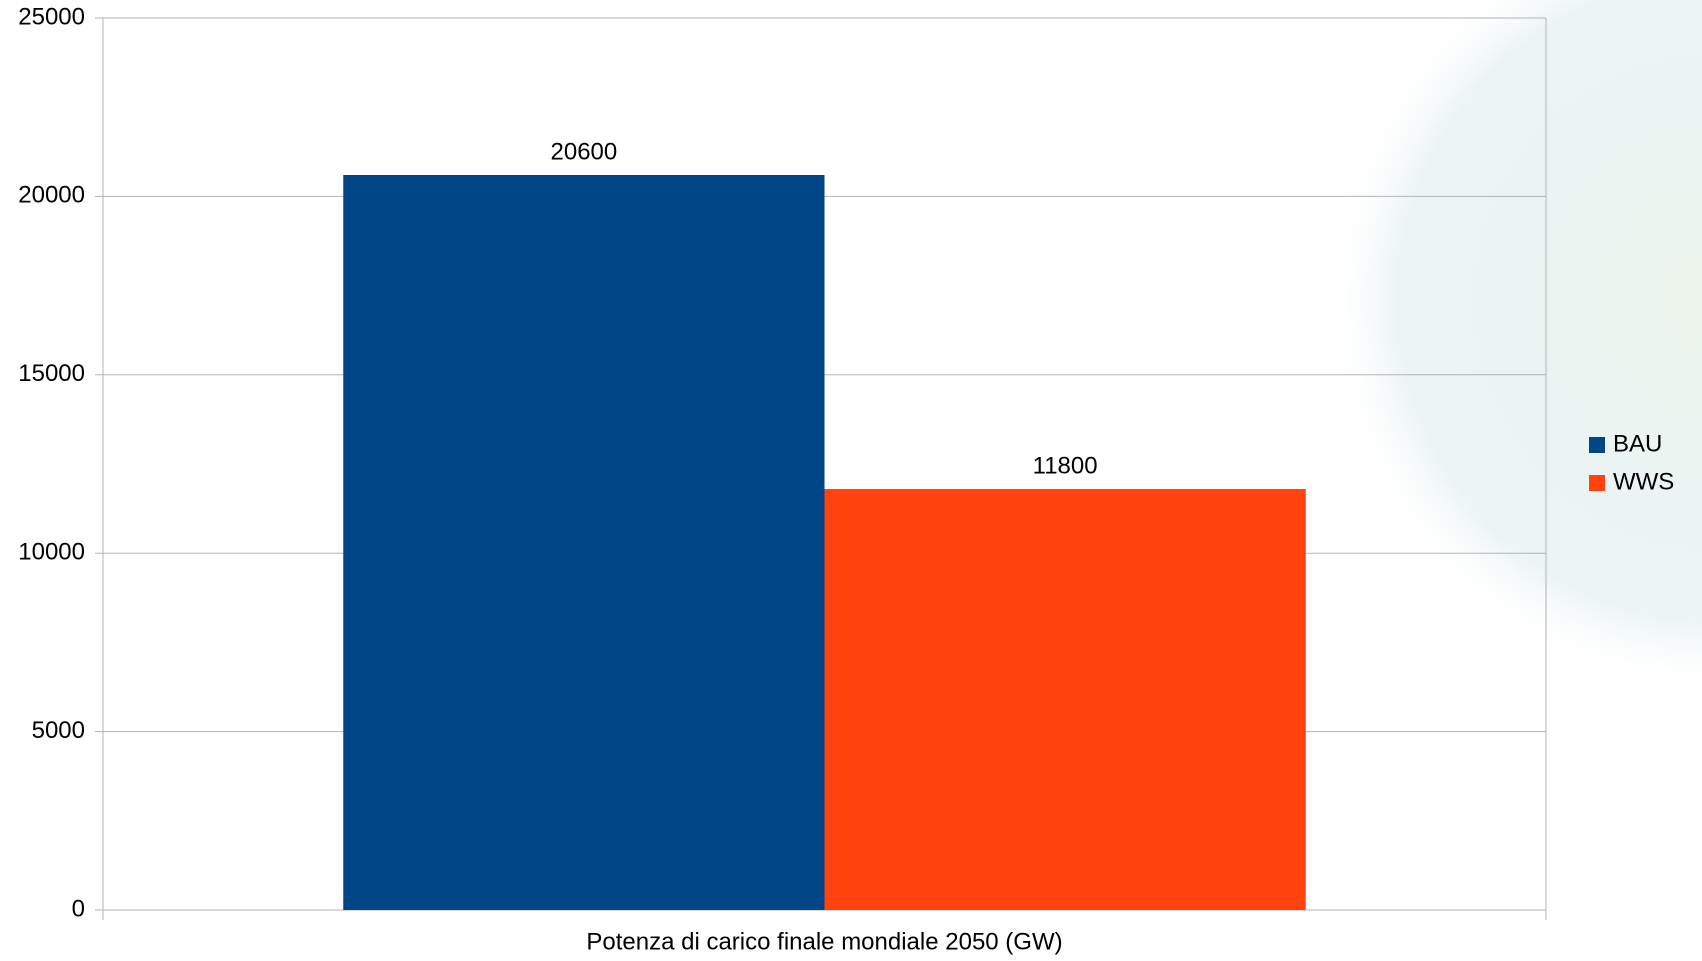  I want to click on y-tick-label: 5000, so click(58, 730).